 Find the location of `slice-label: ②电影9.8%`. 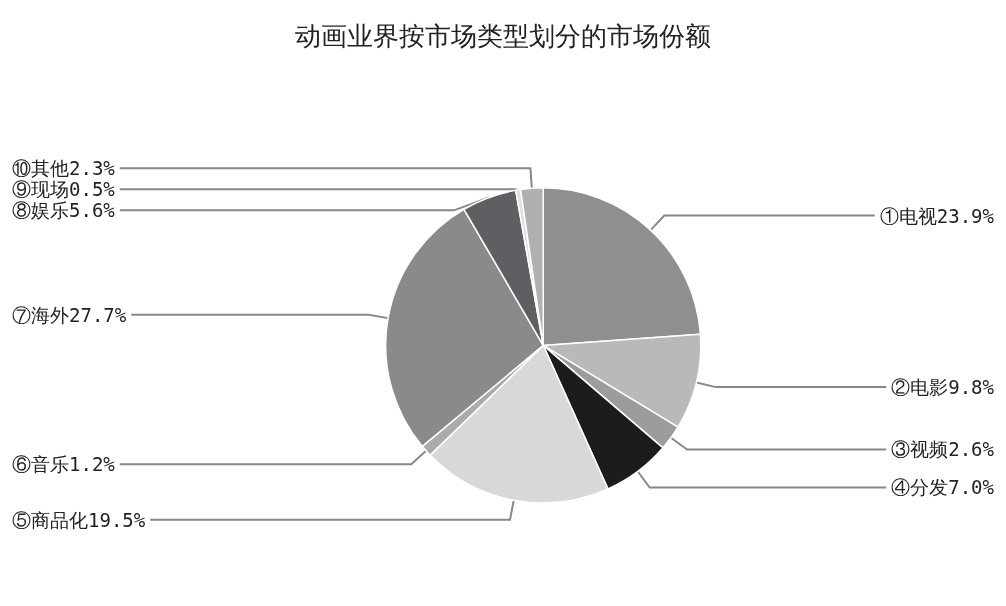

slice-label: ②电影9.8% is located at coordinates (943, 387).